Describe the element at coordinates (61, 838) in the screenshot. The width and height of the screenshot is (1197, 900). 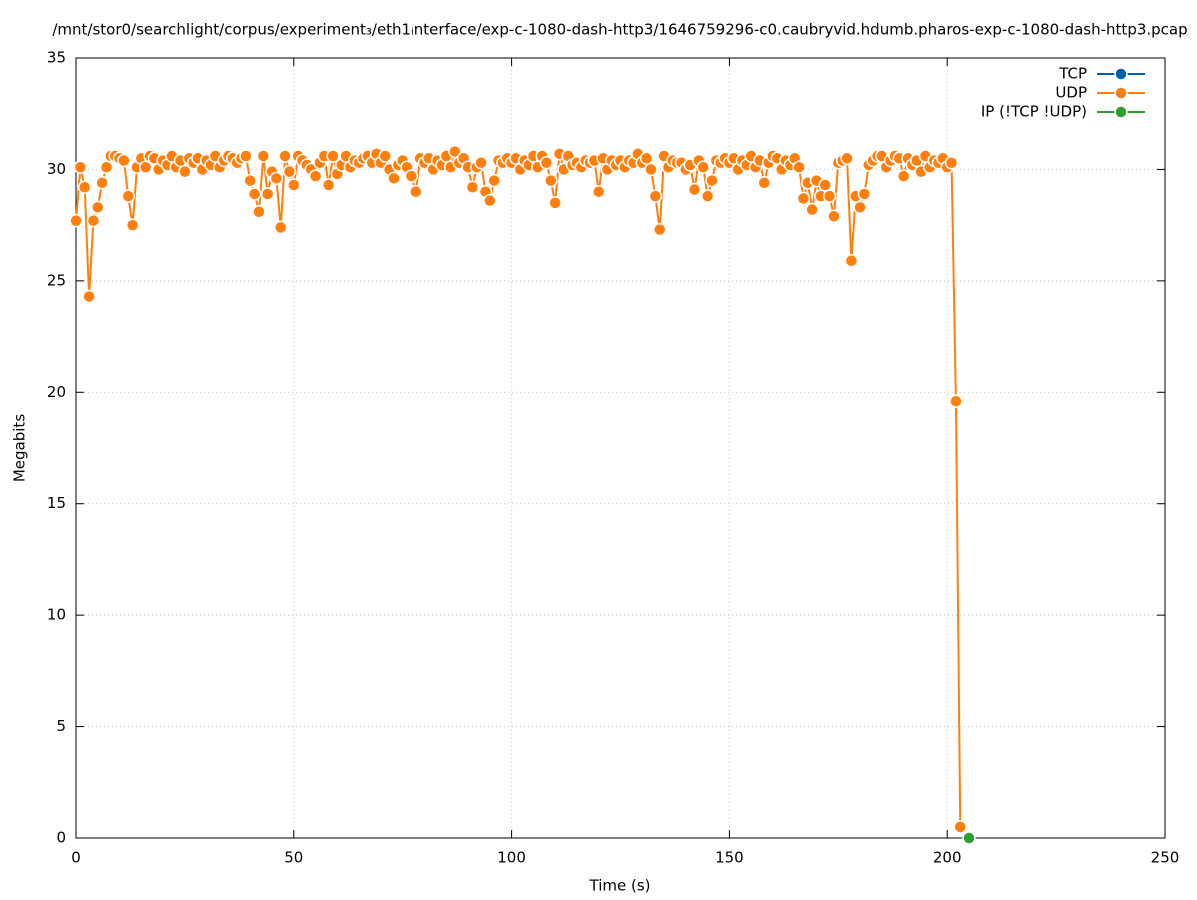
I see `y-tick-label: 0` at that location.